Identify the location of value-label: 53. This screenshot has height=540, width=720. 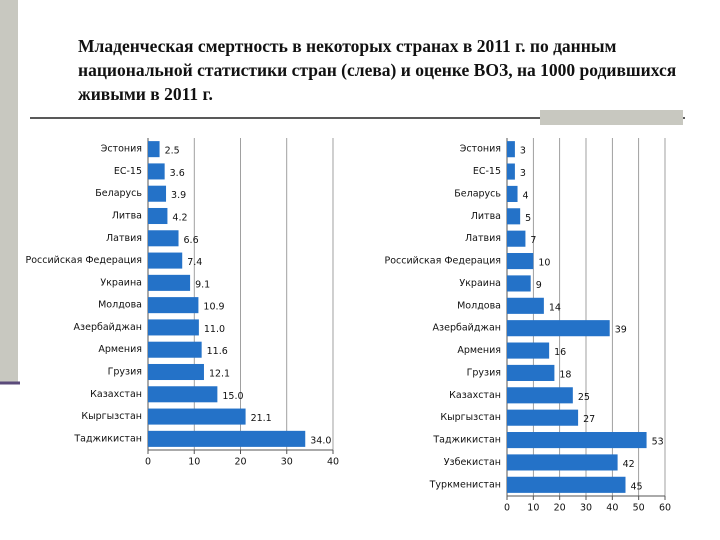
(658, 442).